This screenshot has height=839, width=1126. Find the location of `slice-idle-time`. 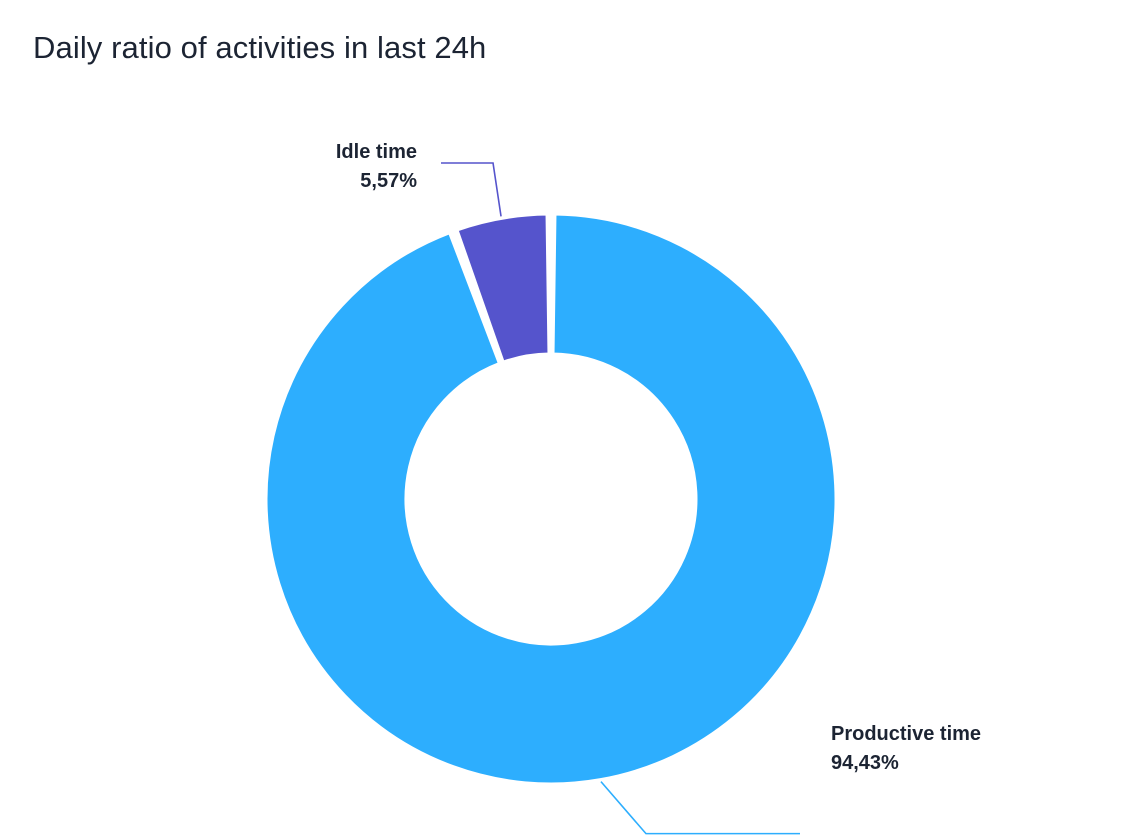

slice-idle-time is located at coordinates (503, 288).